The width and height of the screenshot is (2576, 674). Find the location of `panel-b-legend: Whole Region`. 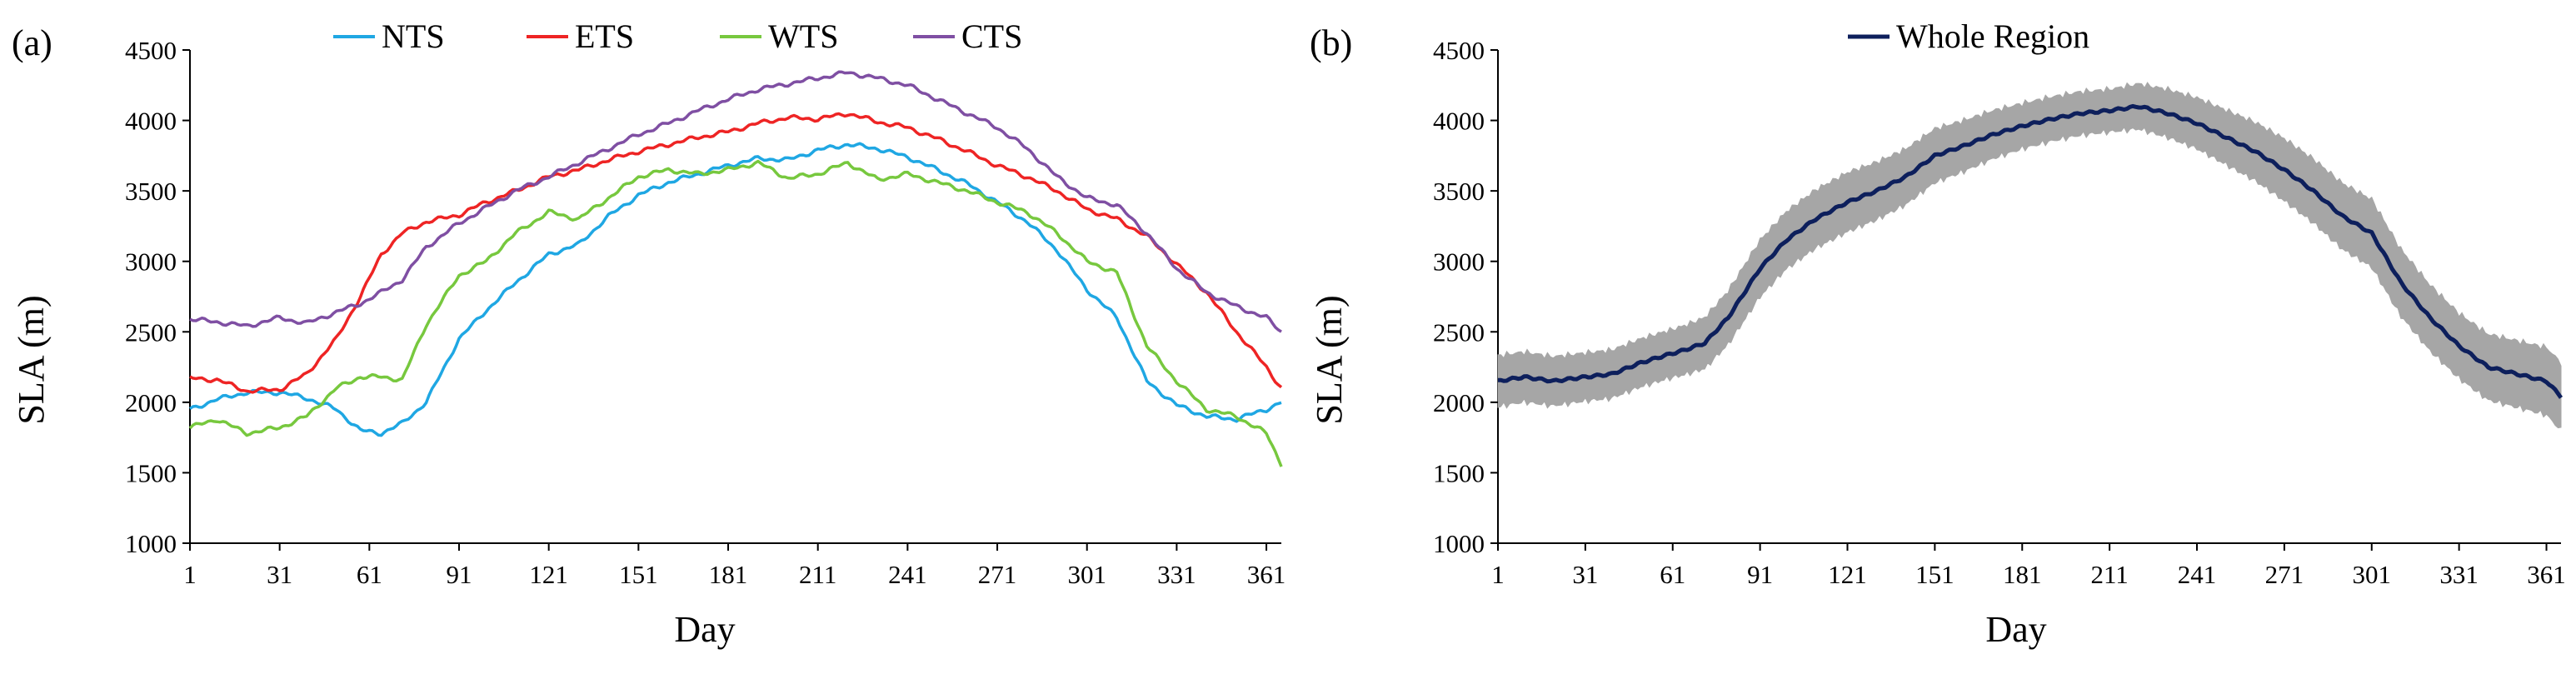

panel-b-legend: Whole Region is located at coordinates (1968, 36).